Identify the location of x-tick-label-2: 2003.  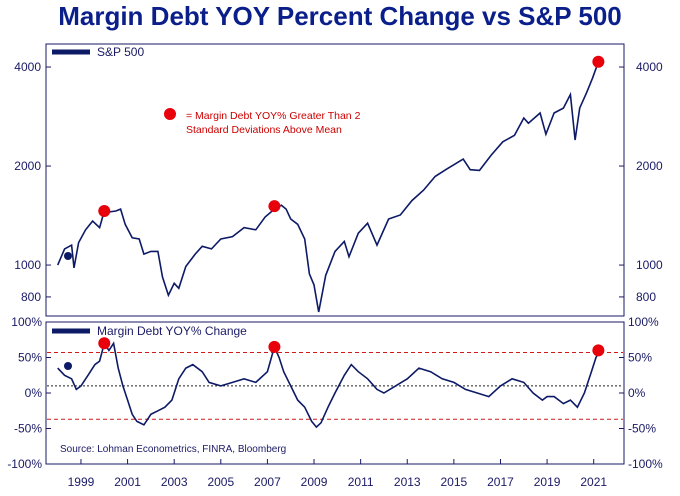
(174, 482).